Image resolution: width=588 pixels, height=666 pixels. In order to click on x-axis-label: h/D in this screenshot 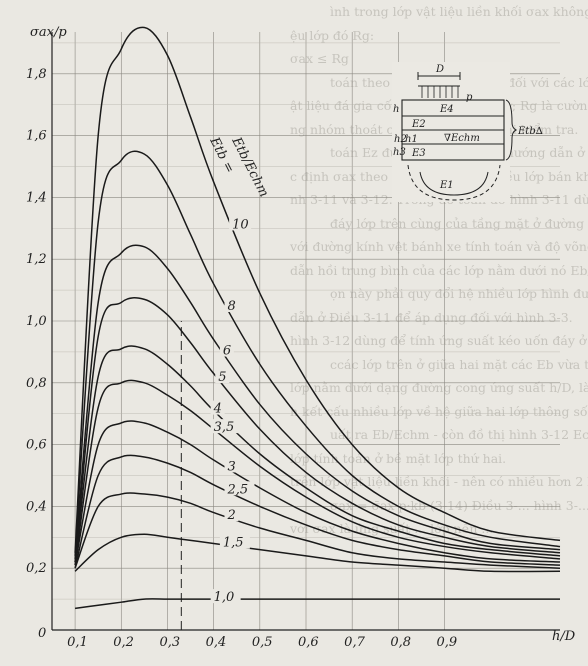, I will do `click(564, 636)`.